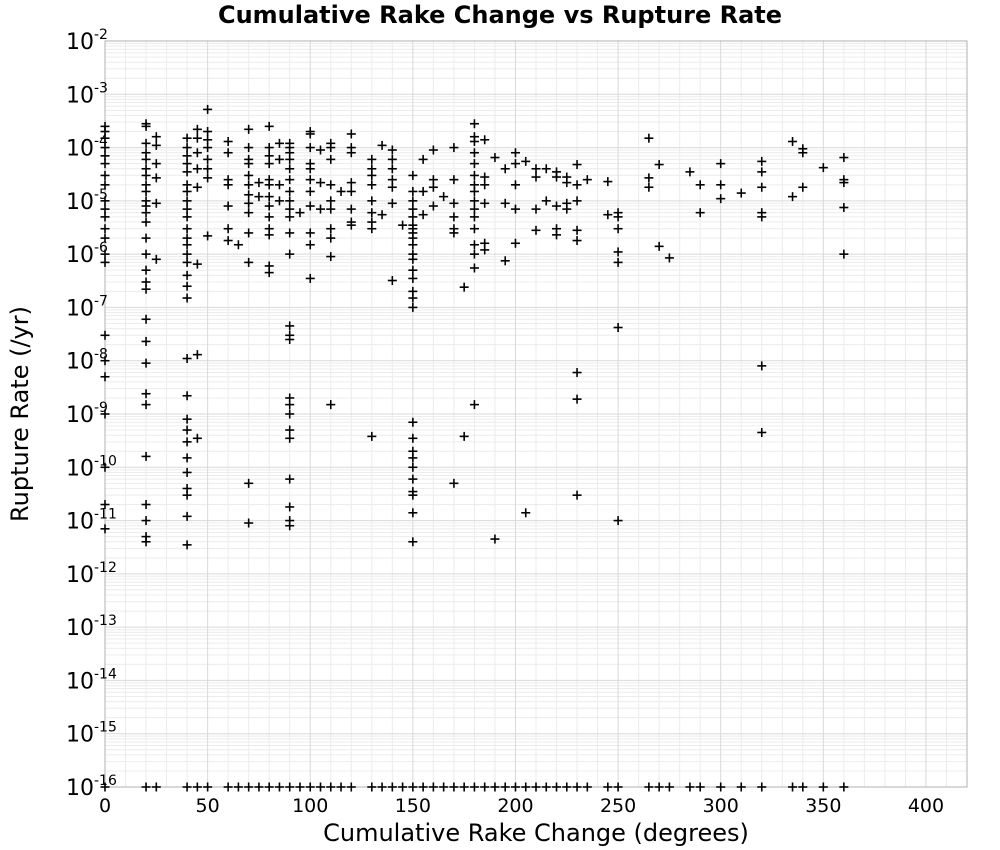 The width and height of the screenshot is (1000, 850). I want to click on y-tick-label: 10-11, so click(91, 521).